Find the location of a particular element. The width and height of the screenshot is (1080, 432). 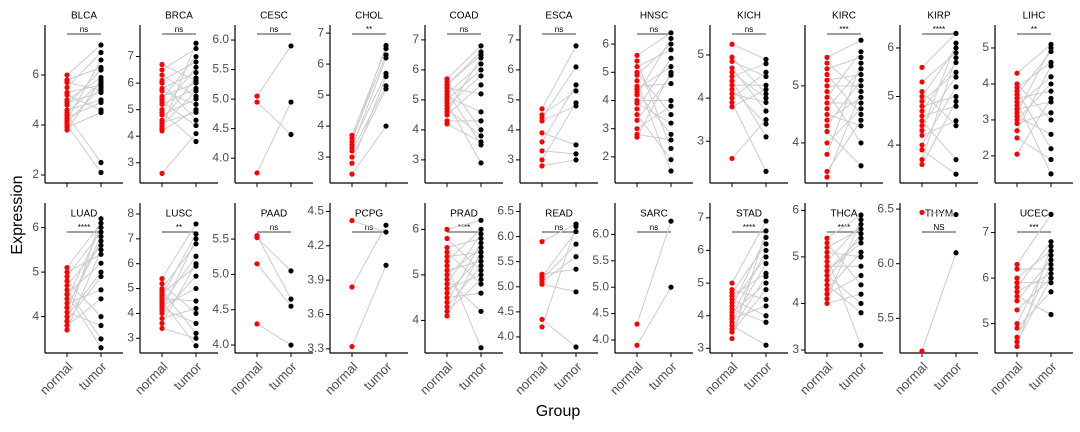

panel-title: SARC is located at coordinates (654, 214).